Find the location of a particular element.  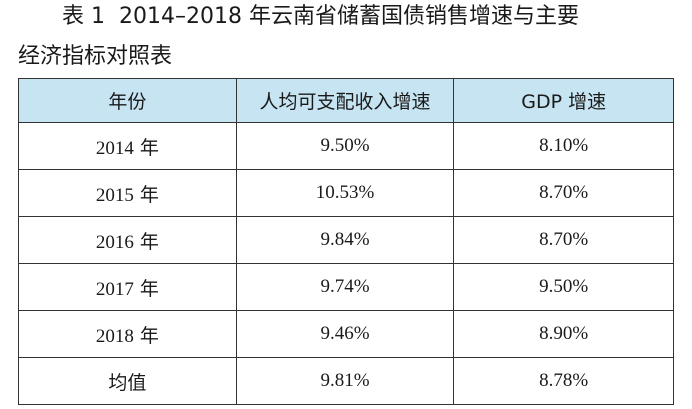

header-year: 年份 is located at coordinates (127, 100).